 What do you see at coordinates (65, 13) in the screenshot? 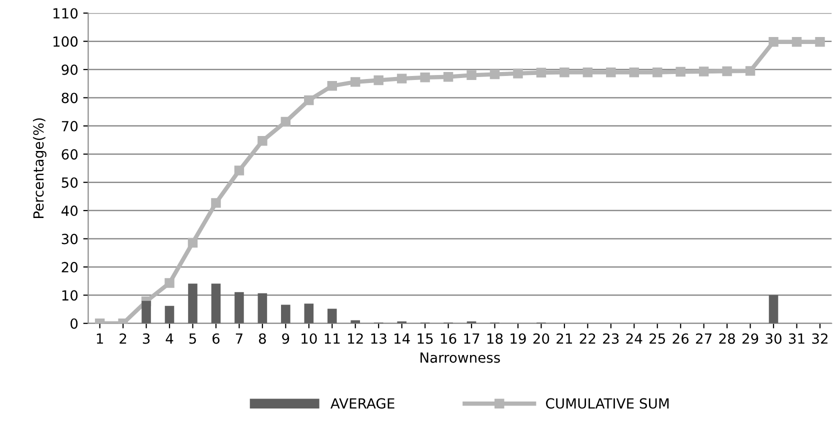
I see `y-tick-label: 110` at bounding box center [65, 13].